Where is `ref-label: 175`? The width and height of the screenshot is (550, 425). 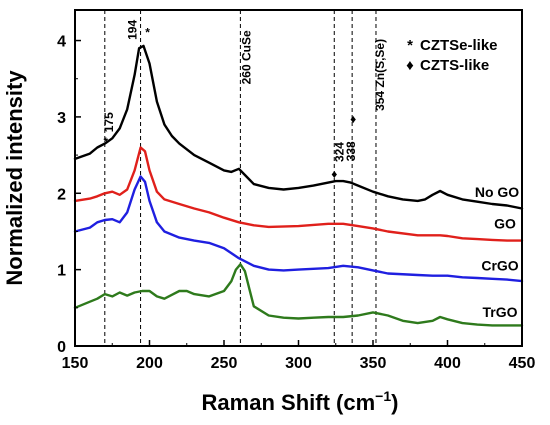 ref-label: 175 is located at coordinates (109, 122).